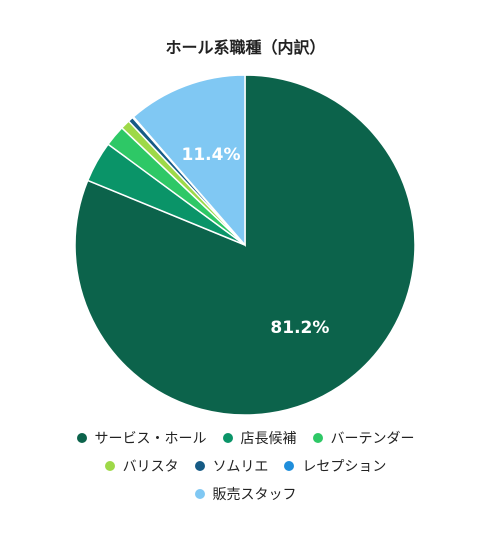 Image resolution: width=491 pixels, height=535 pixels. I want to click on chart-title: ホール系職種（内訳）, so click(245, 47).